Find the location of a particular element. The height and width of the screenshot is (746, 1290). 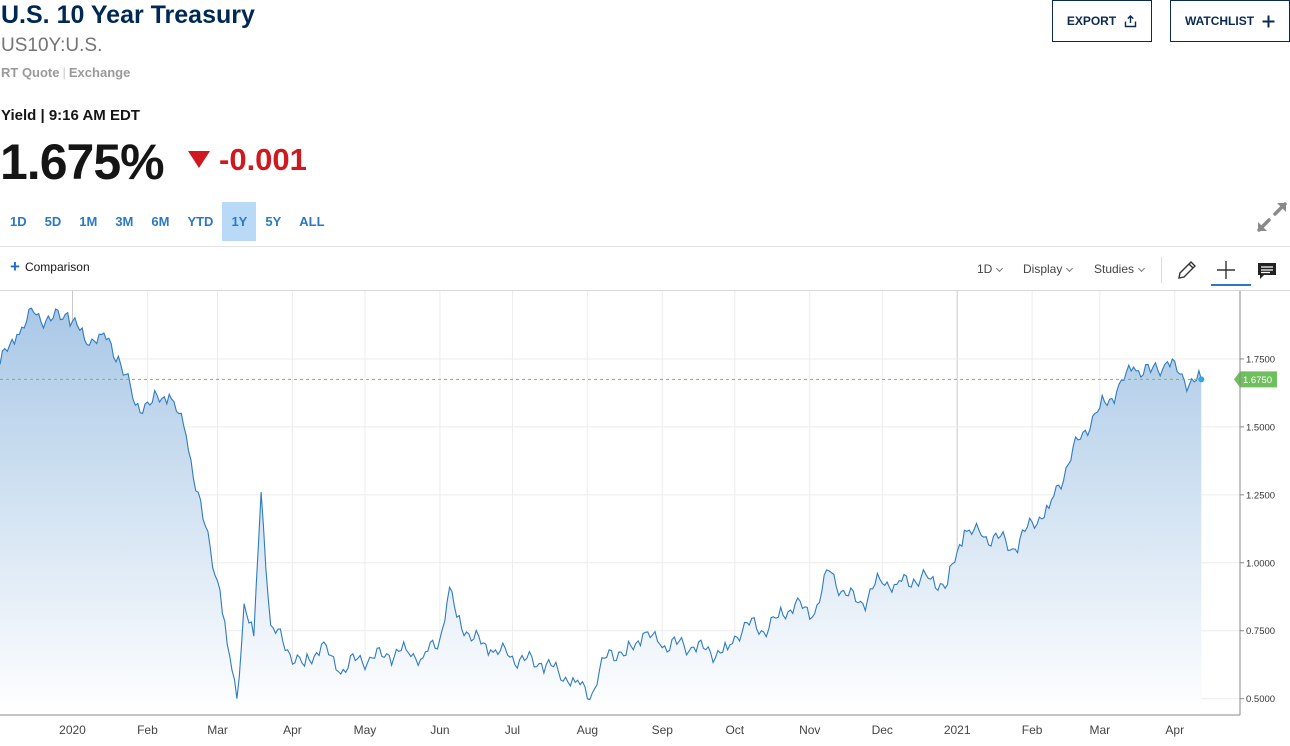

range-1m: 1M is located at coordinates (88, 221).